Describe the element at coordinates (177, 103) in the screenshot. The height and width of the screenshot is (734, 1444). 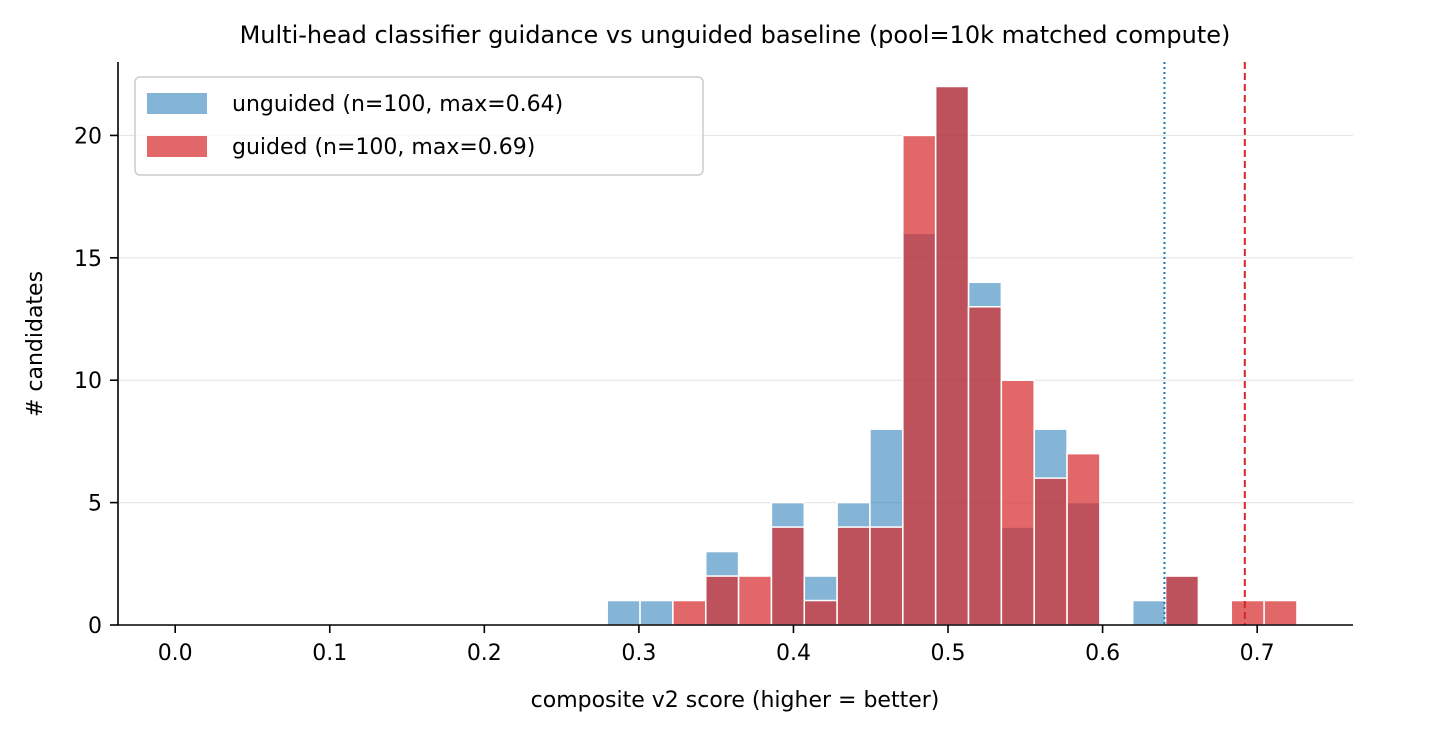
I see `legend-swatch-unguided` at that location.